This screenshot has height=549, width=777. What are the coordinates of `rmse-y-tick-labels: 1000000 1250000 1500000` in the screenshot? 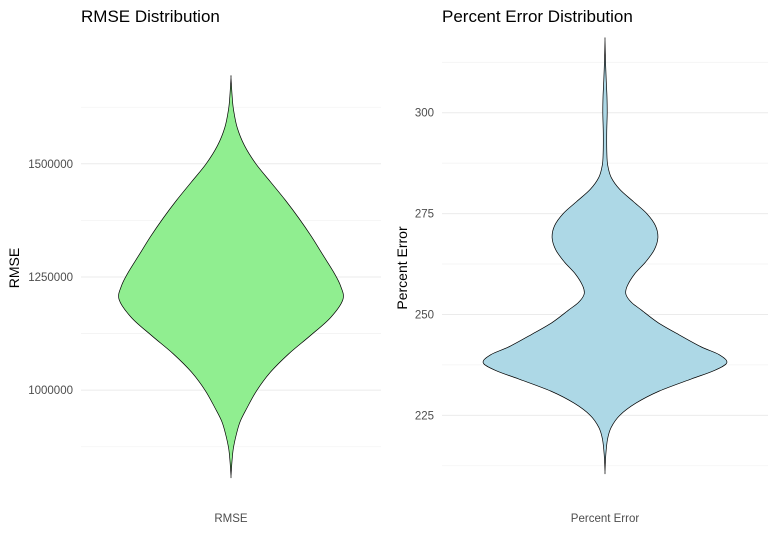 It's located at (50, 278).